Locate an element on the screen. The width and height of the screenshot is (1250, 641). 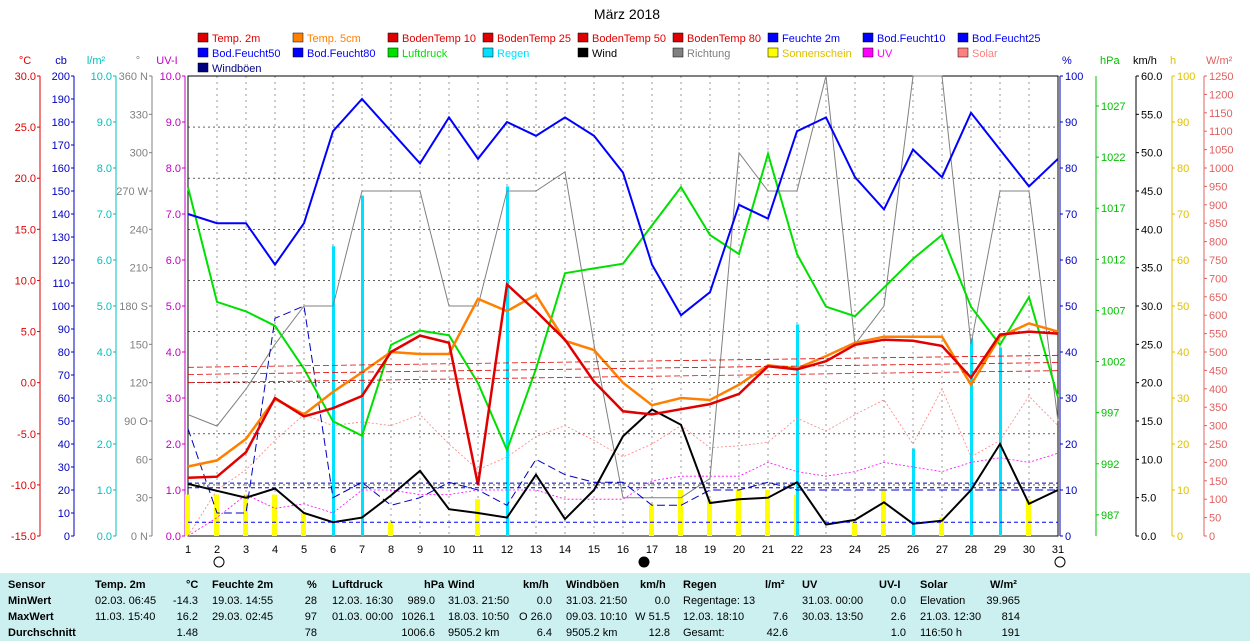
legend-label: BodenTemp 80 is located at coordinates (724, 39).